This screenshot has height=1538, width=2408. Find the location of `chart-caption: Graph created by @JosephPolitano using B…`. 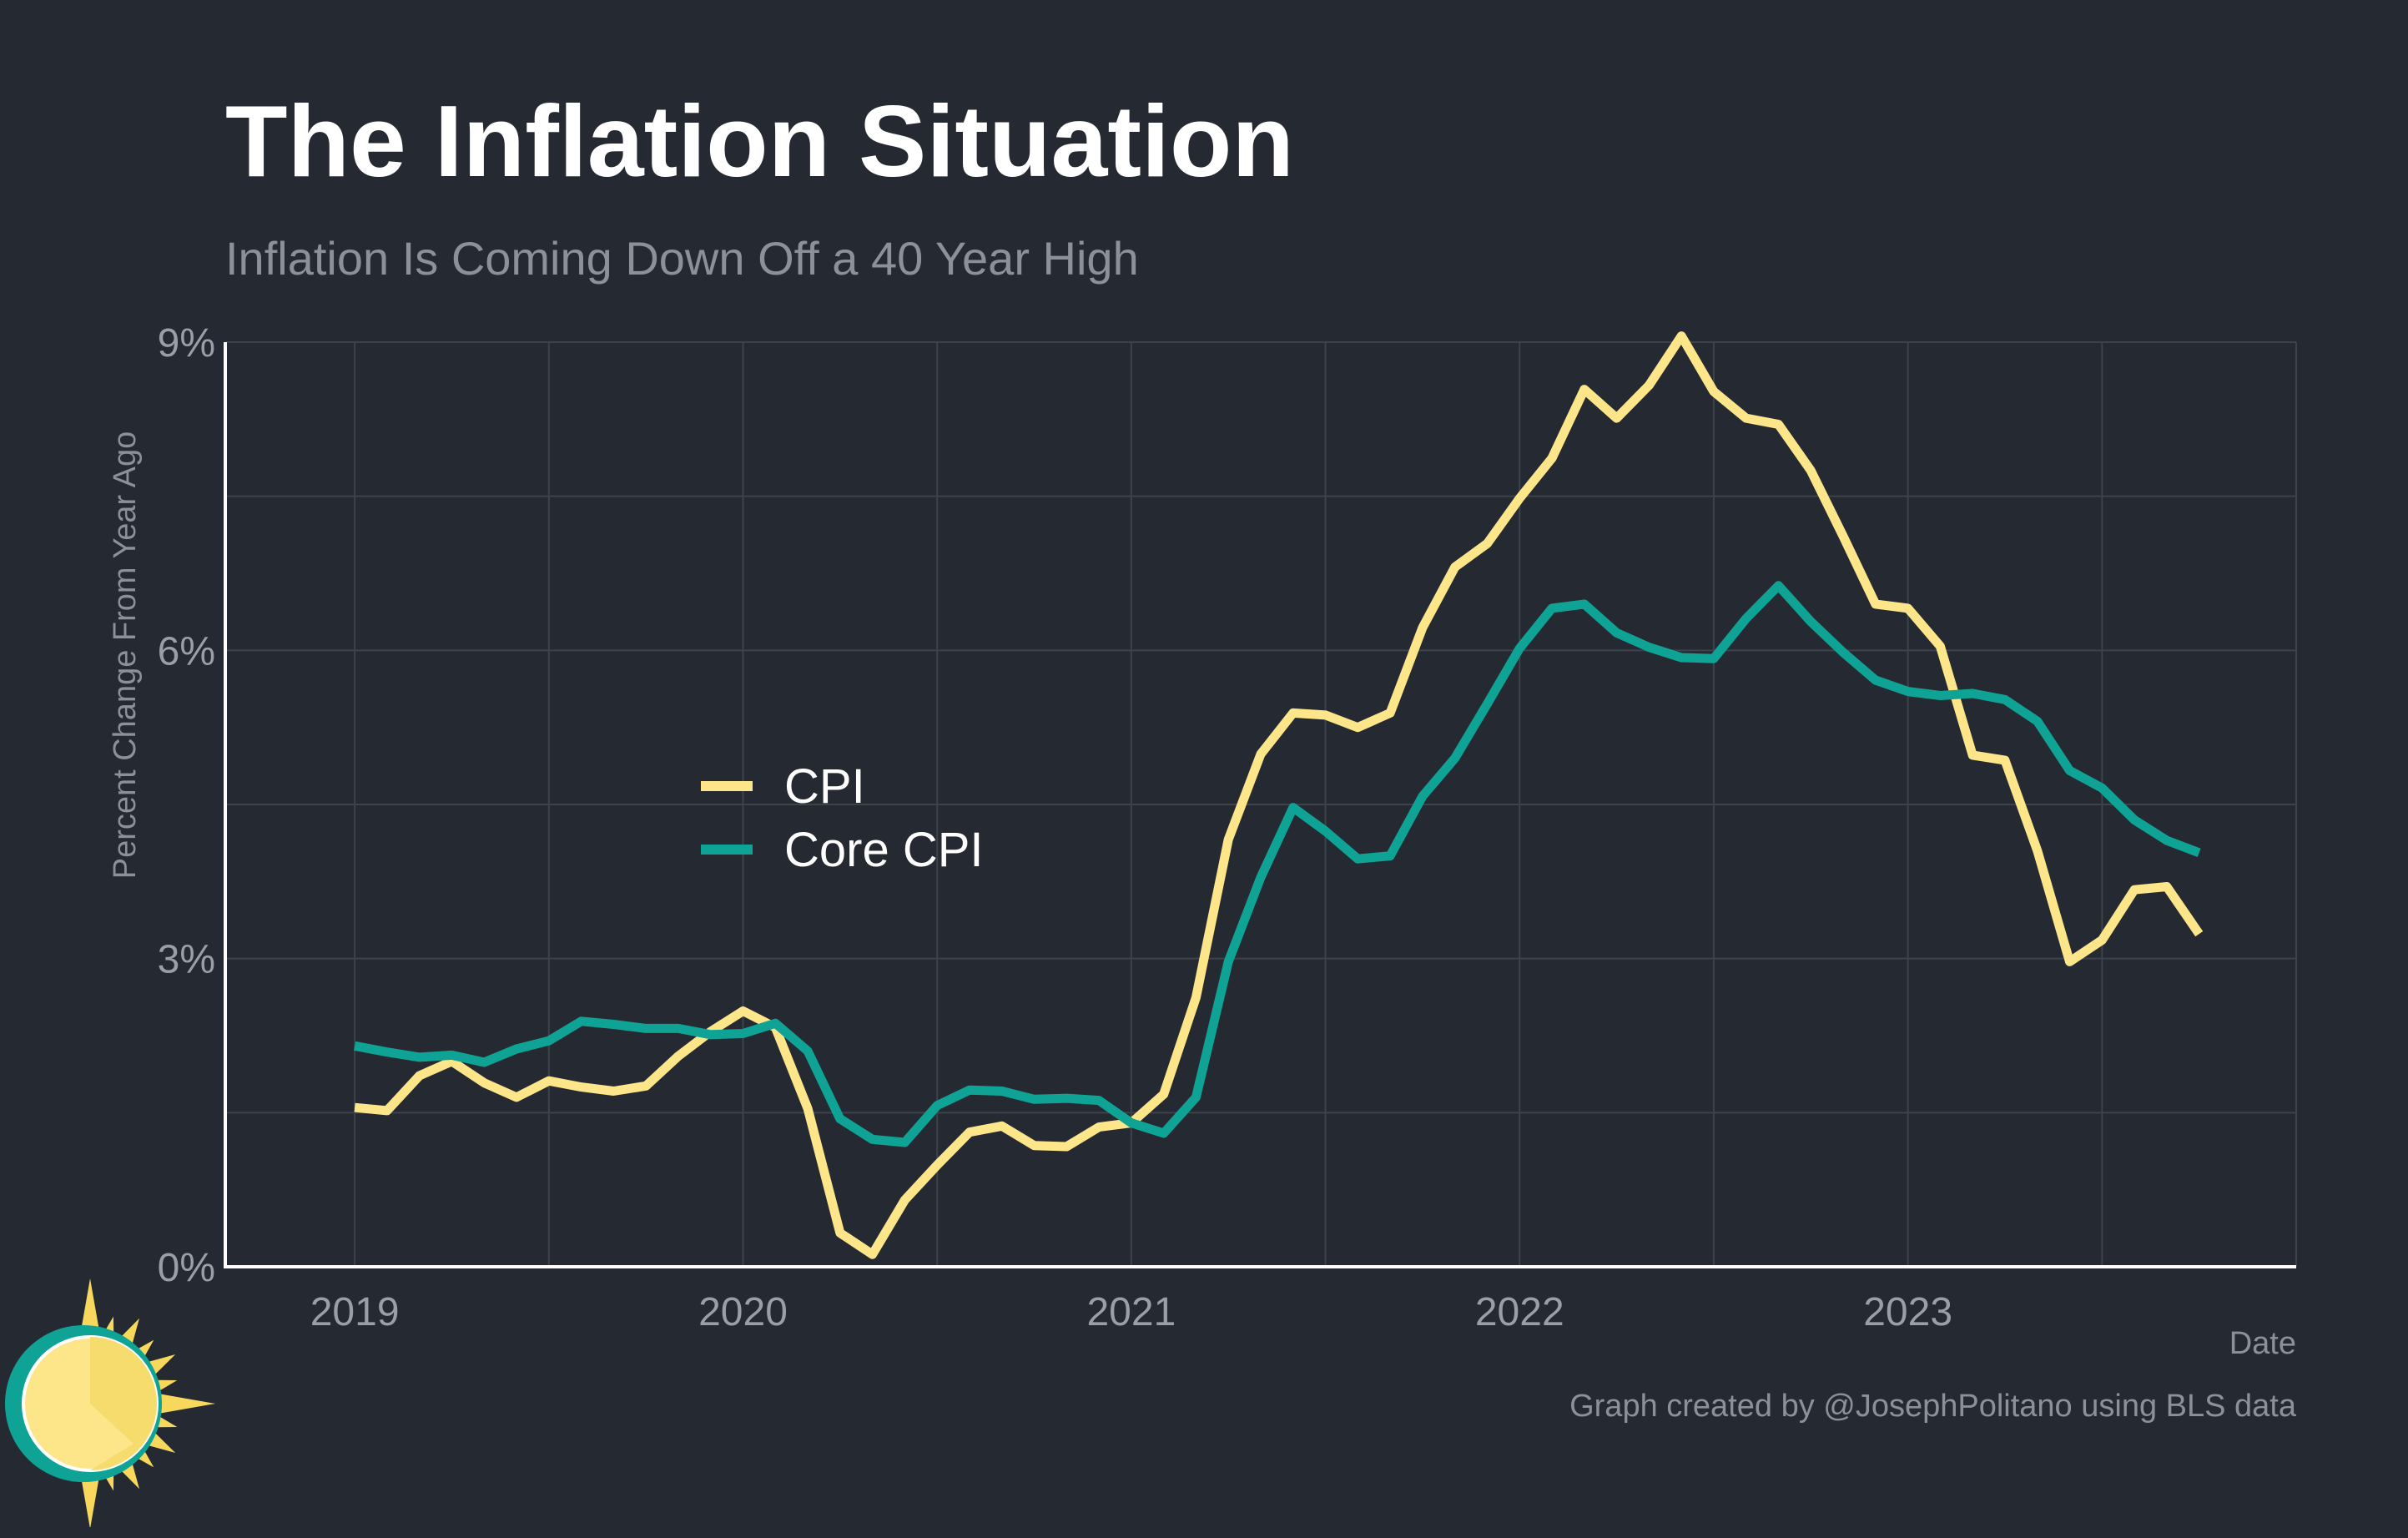

chart-caption: Graph created by @JosephPolitano using B… is located at coordinates (1932, 1406).